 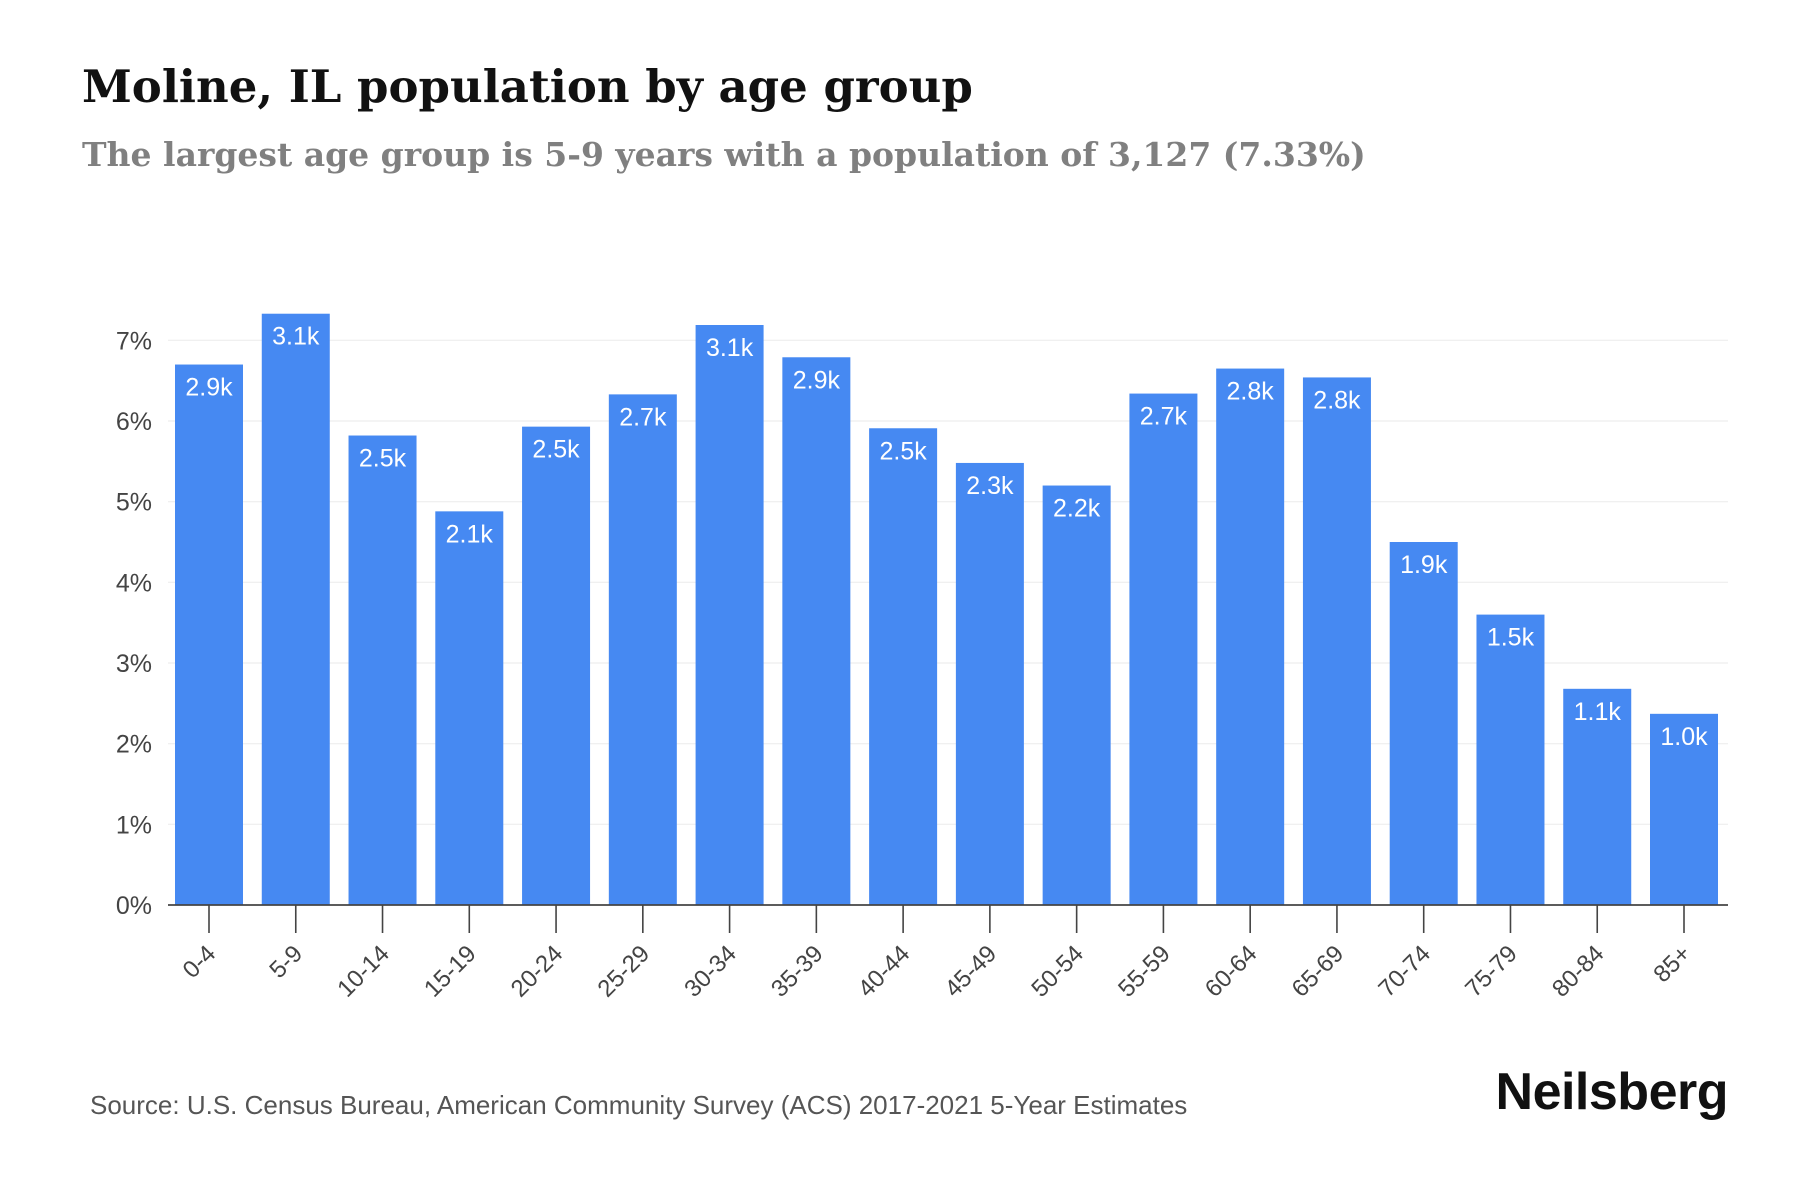 What do you see at coordinates (286, 962) in the screenshot?
I see `x-tick-label: 5-9` at bounding box center [286, 962].